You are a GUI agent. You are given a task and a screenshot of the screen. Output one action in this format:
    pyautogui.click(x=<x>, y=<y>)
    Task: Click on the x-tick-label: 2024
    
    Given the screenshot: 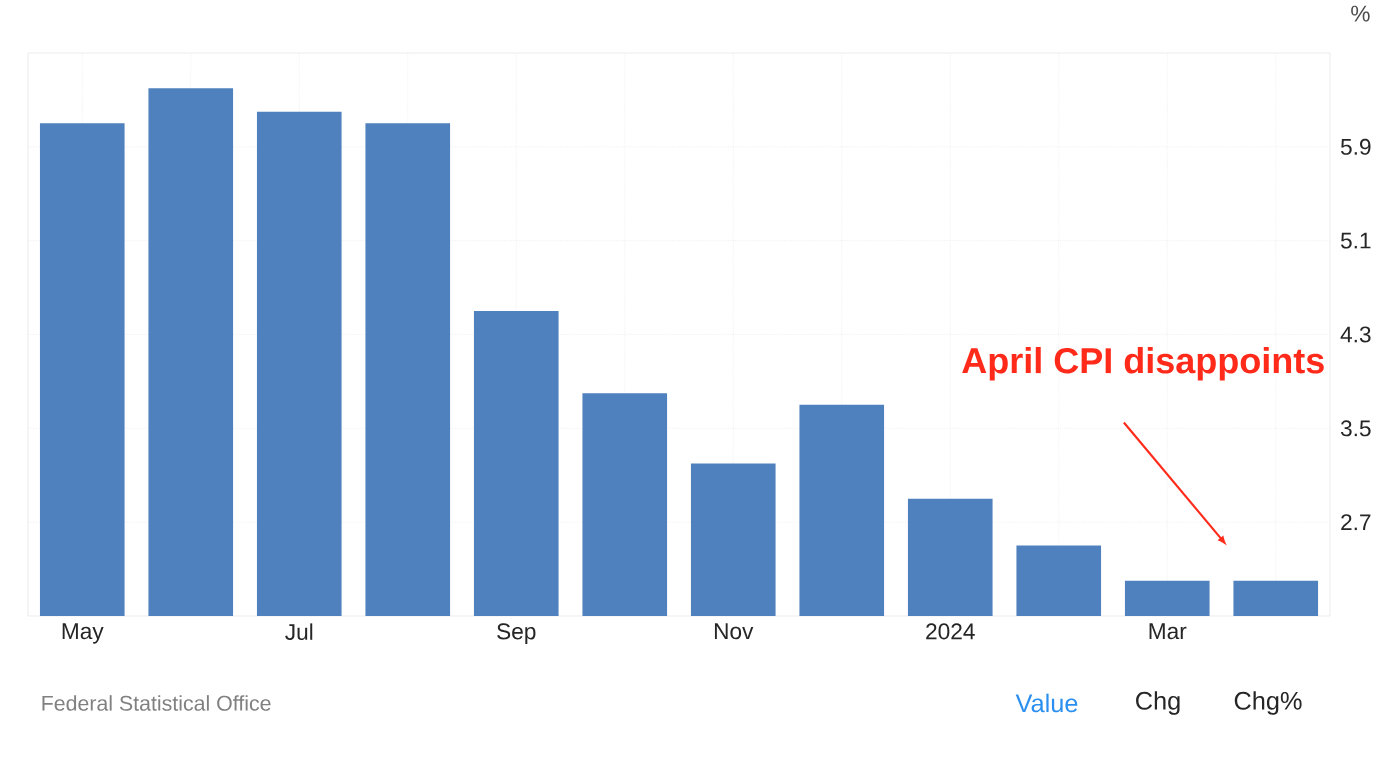 What is the action you would take?
    pyautogui.click(x=950, y=631)
    